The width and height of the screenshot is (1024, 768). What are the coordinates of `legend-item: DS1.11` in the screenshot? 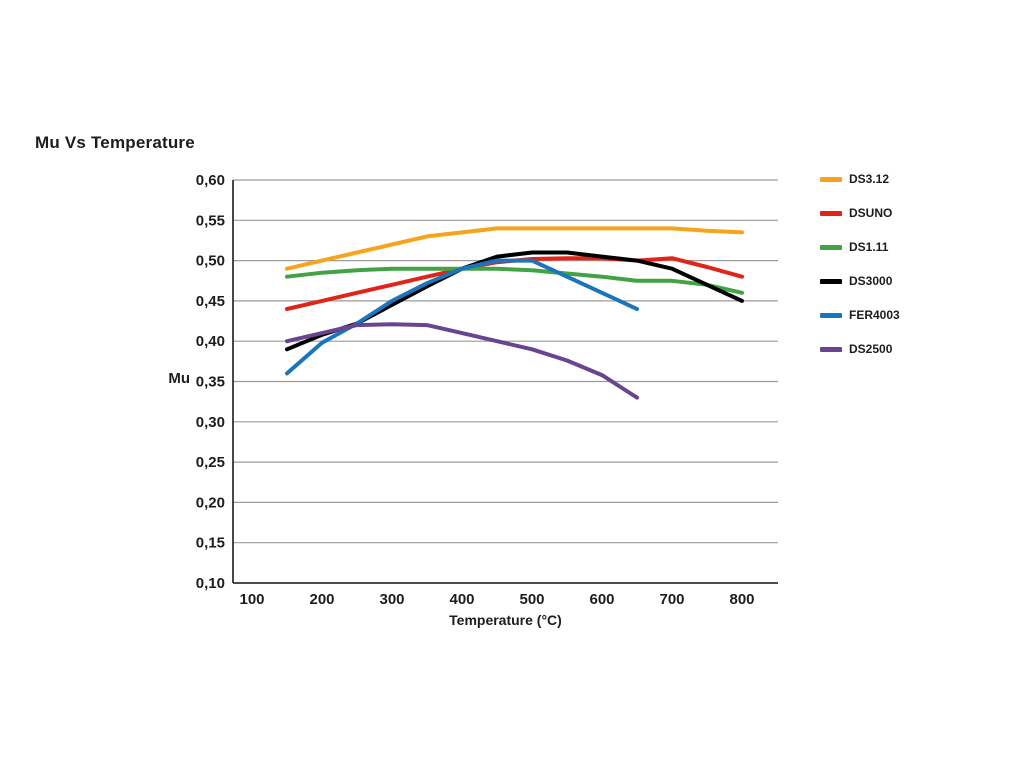 It's located at (860, 247).